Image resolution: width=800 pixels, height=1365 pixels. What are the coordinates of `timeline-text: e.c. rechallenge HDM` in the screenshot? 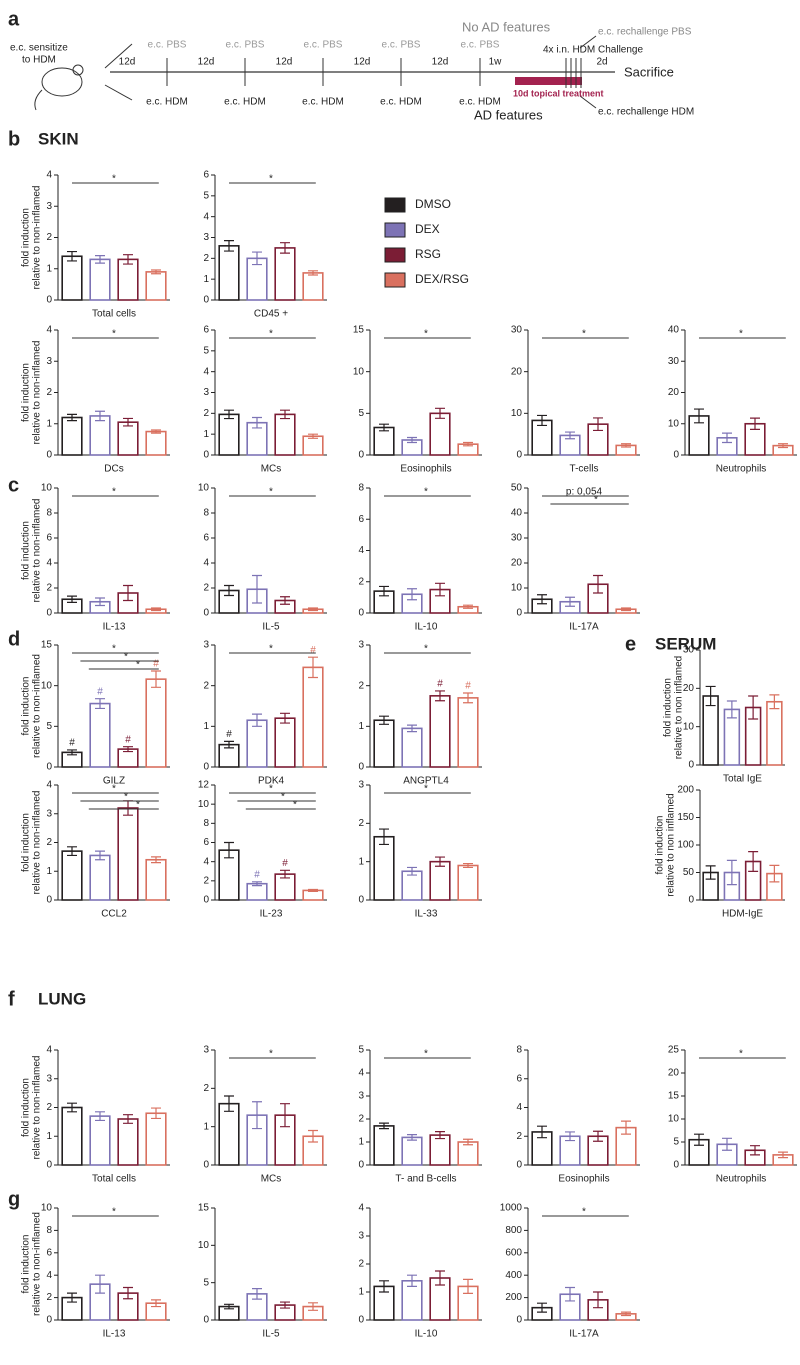 It's located at (646, 112).